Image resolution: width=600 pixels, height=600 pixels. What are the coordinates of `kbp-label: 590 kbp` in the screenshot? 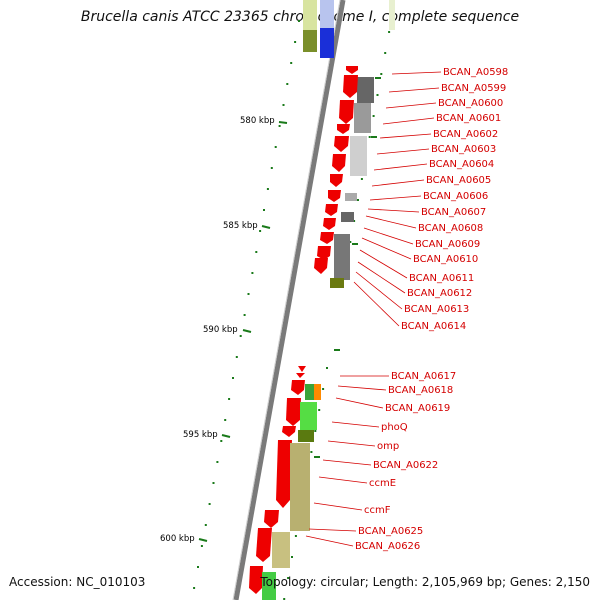 It's located at (220, 330).